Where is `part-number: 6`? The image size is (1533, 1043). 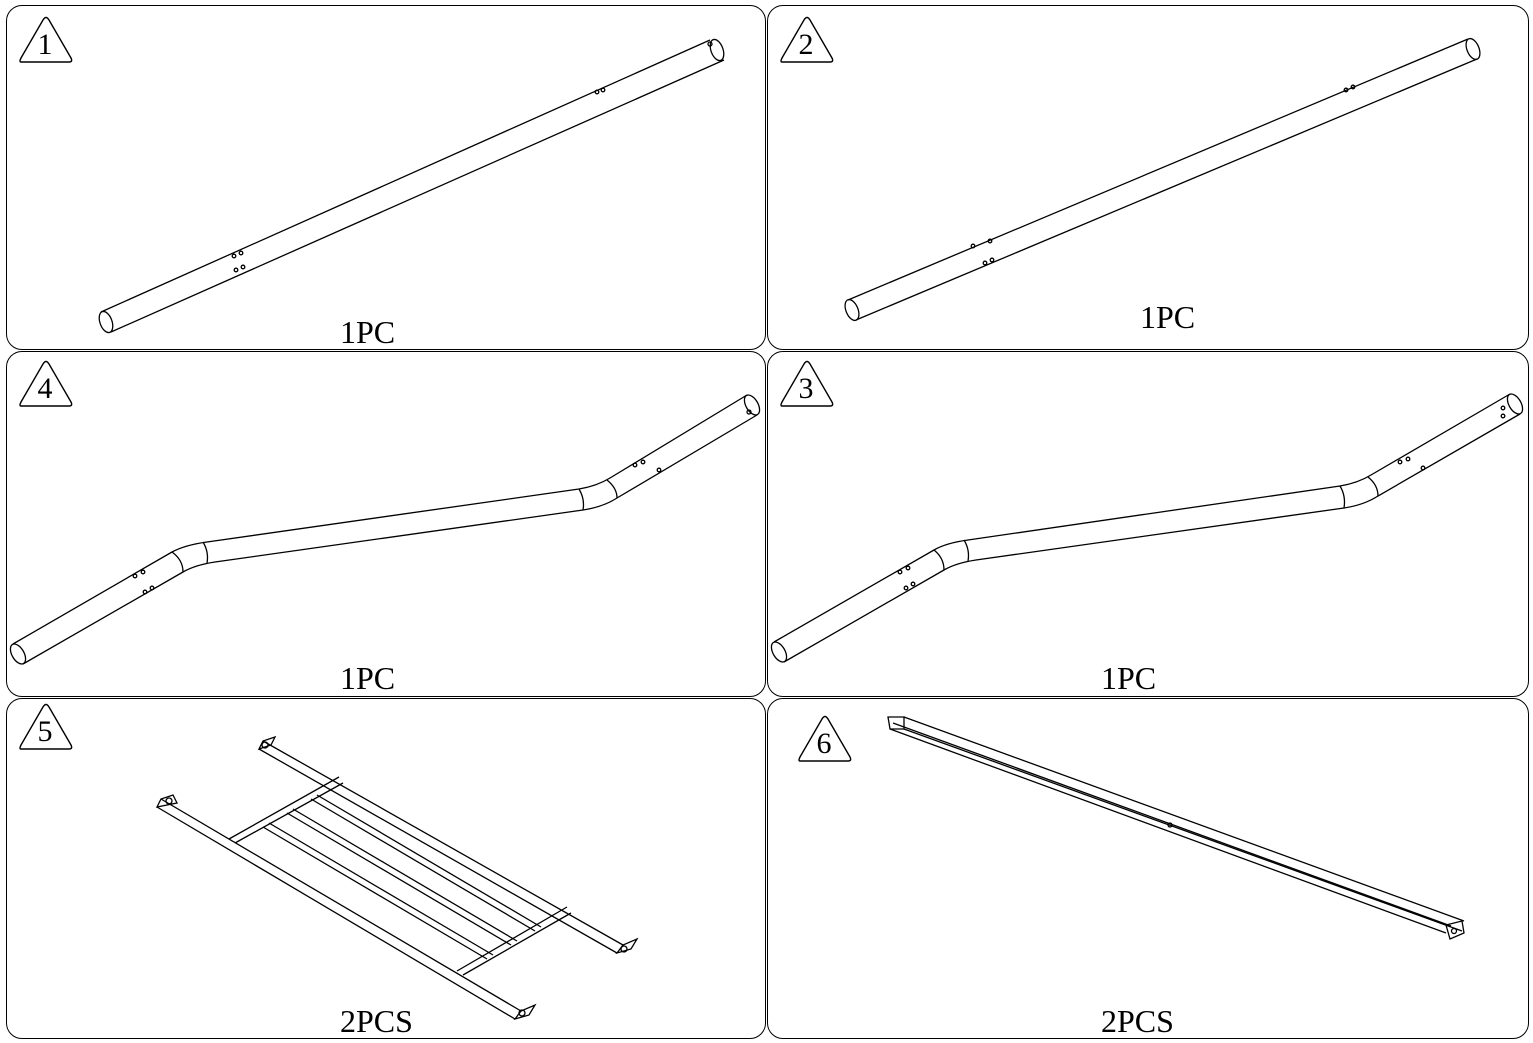
part-number: 6 is located at coordinates (824, 743).